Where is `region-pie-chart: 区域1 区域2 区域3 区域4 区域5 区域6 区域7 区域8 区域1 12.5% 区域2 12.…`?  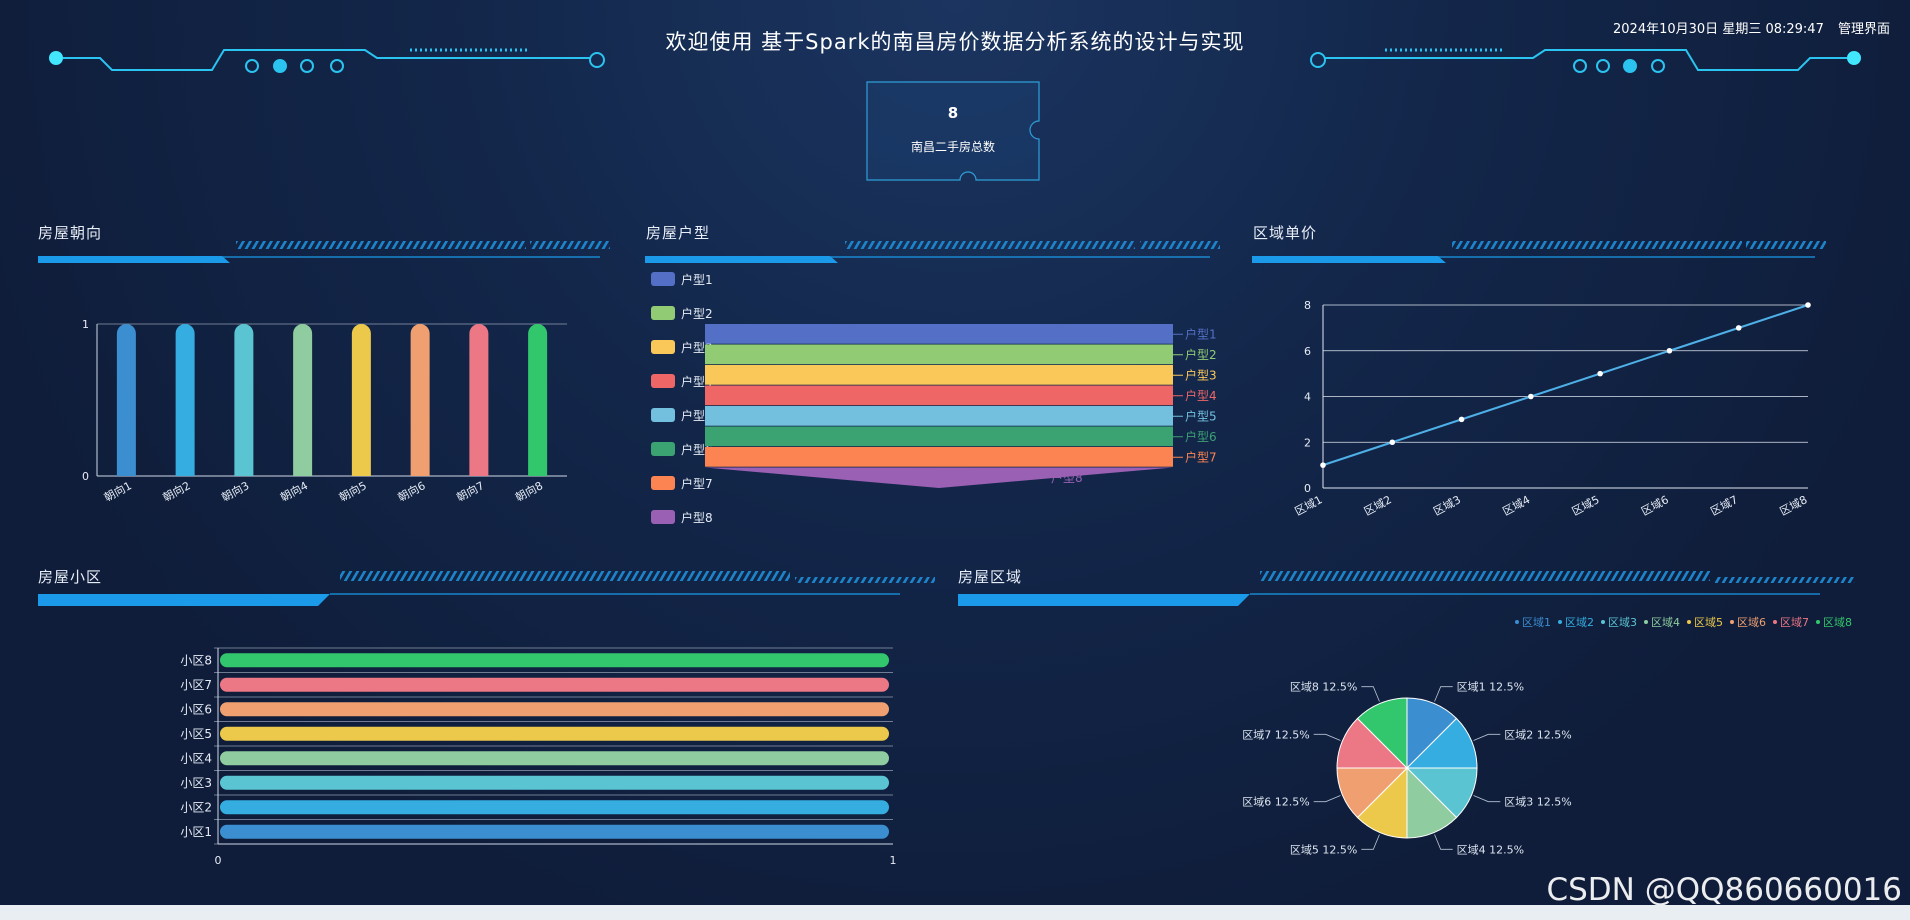
region-pie-chart: 区域1 区域2 区域3 区域4 区域5 区域6 区域7 区域8 区域1 12.5% 区域2 12.… is located at coordinates (1547, 736).